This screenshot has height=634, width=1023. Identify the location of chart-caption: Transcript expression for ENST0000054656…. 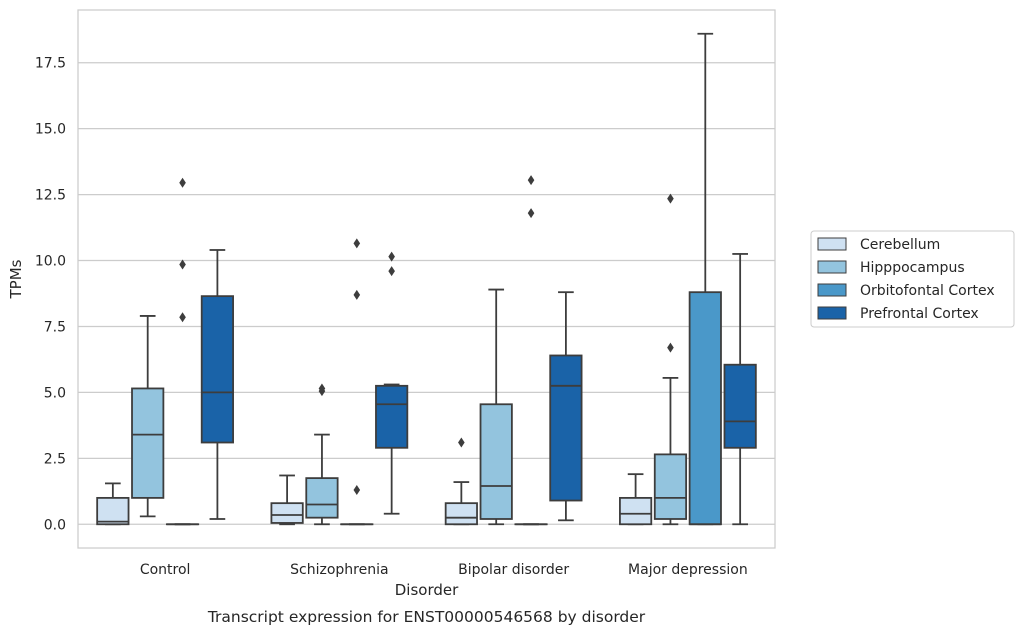
(426, 617).